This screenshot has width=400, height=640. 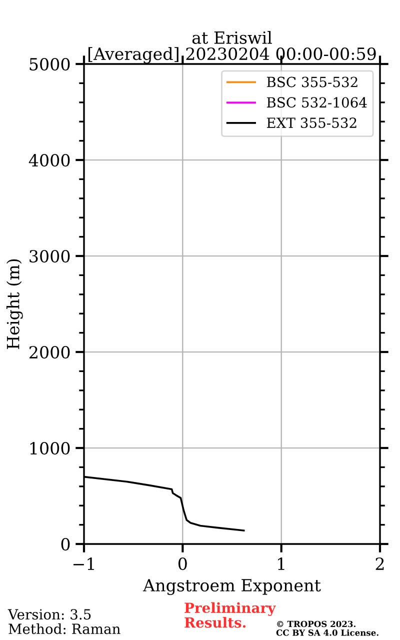 What do you see at coordinates (380, 563) in the screenshot?
I see `x-tick-label: 2` at bounding box center [380, 563].